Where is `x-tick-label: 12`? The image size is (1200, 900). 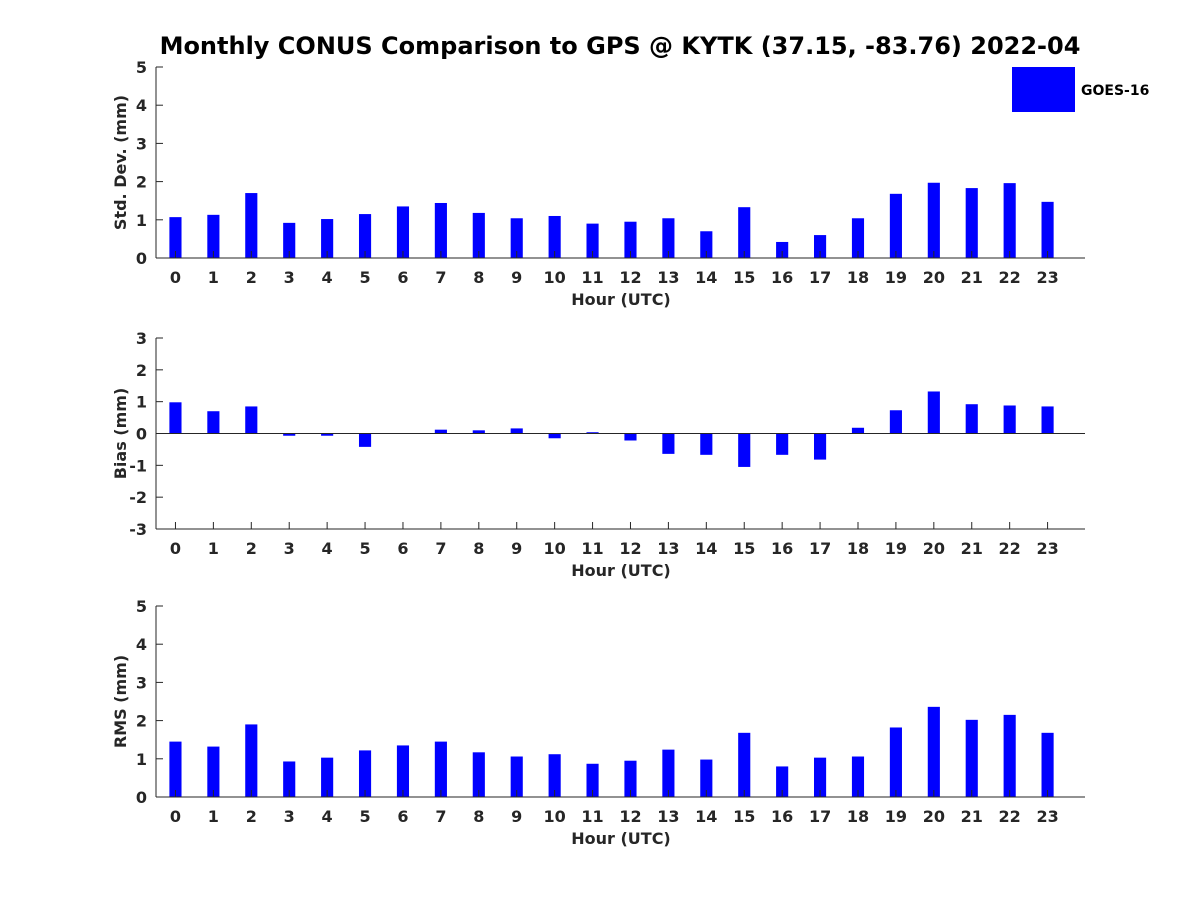
x-tick-label: 12 is located at coordinates (630, 277).